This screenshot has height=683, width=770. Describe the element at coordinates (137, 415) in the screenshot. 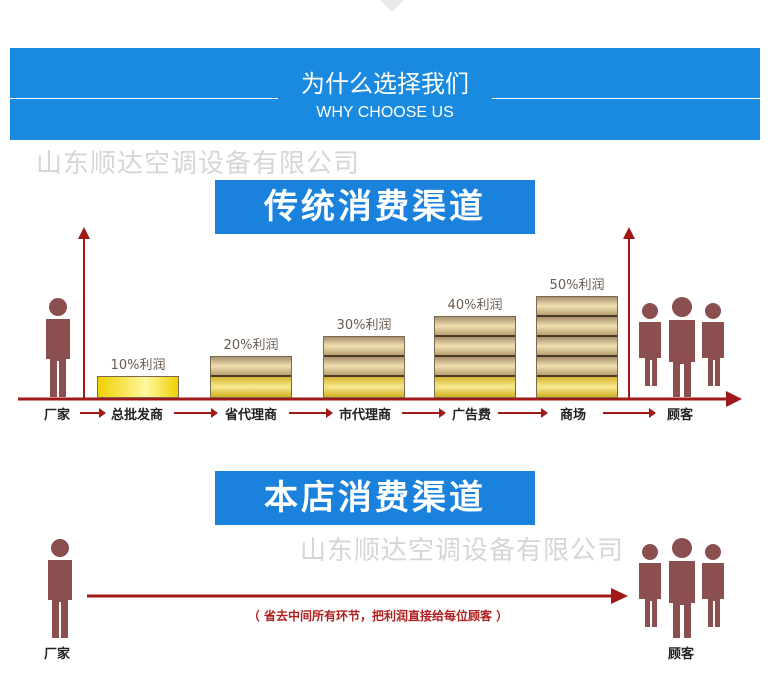

I see `channel-step: 总批发商` at that location.